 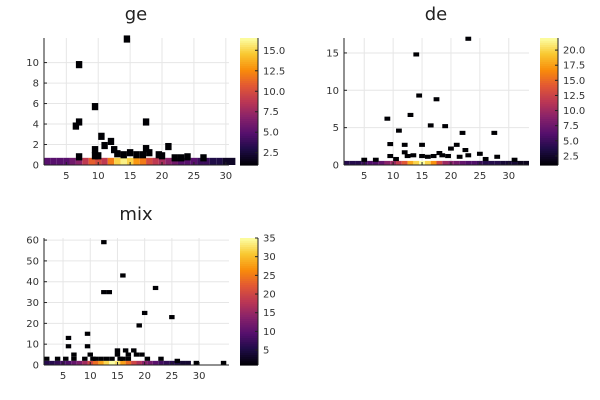 I want to click on y-tick-label: 15, so click(x=332, y=53).